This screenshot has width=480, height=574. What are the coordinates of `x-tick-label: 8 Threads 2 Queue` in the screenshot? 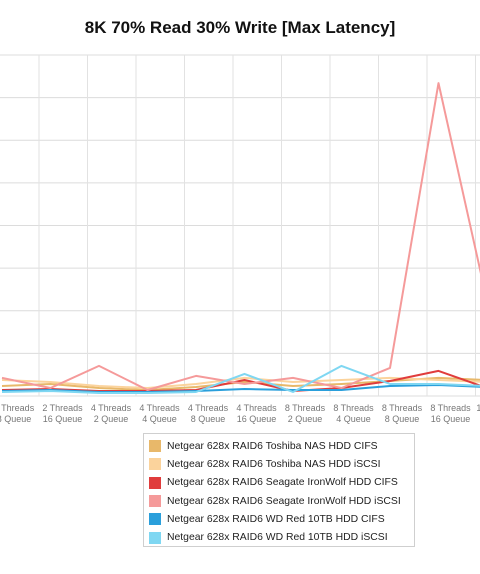 It's located at (305, 413).